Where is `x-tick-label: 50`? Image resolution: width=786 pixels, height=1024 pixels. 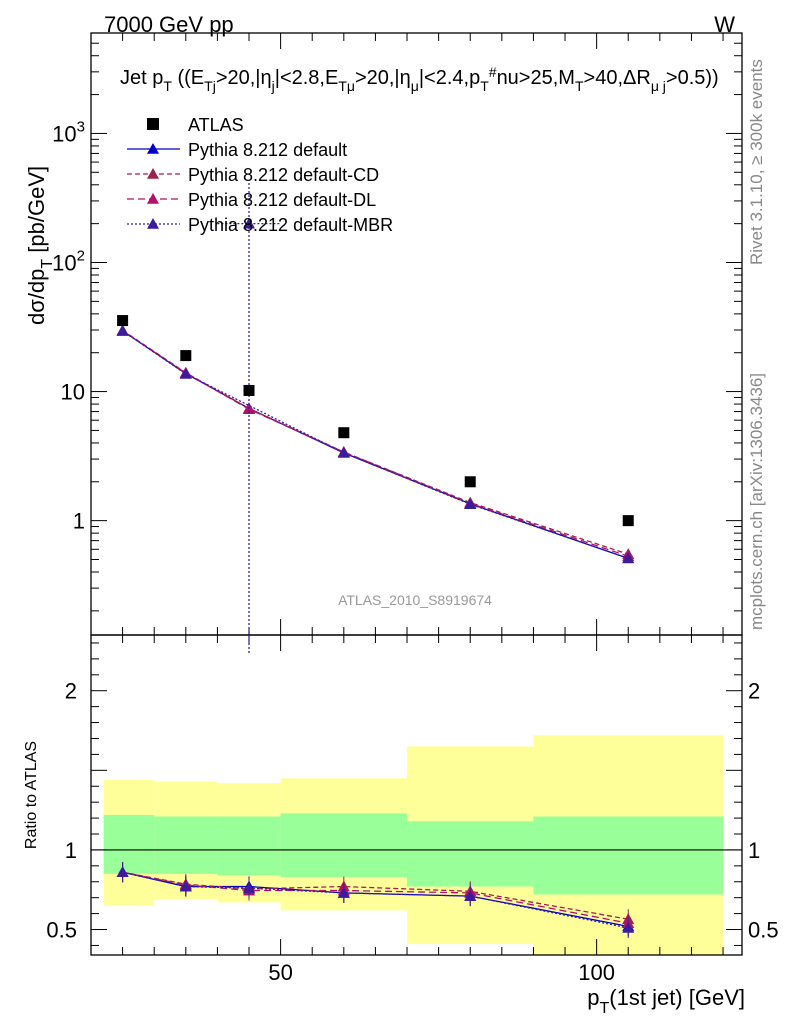 x-tick-label: 50 is located at coordinates (280, 972).